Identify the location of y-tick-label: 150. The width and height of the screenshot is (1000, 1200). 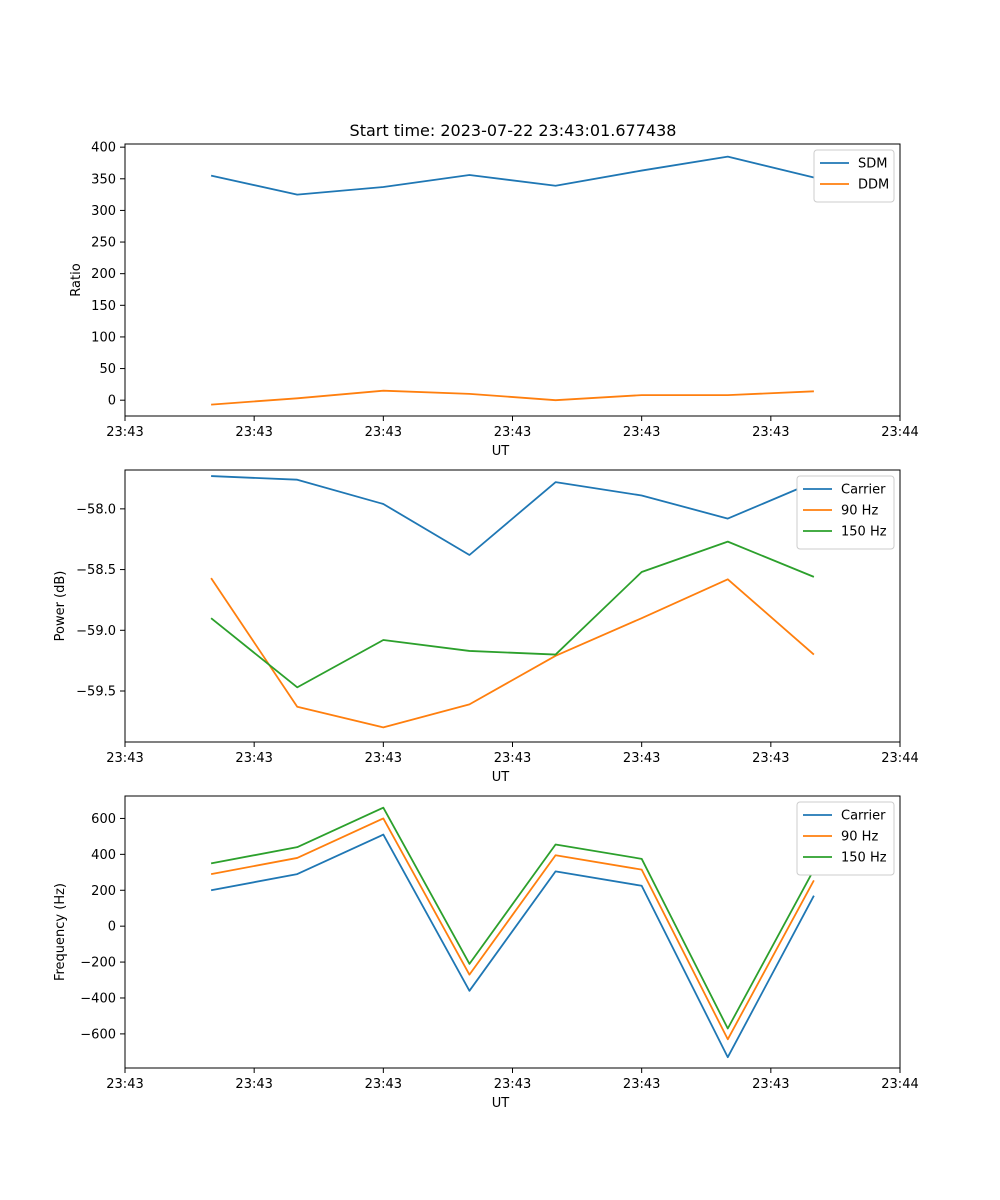
(103, 306).